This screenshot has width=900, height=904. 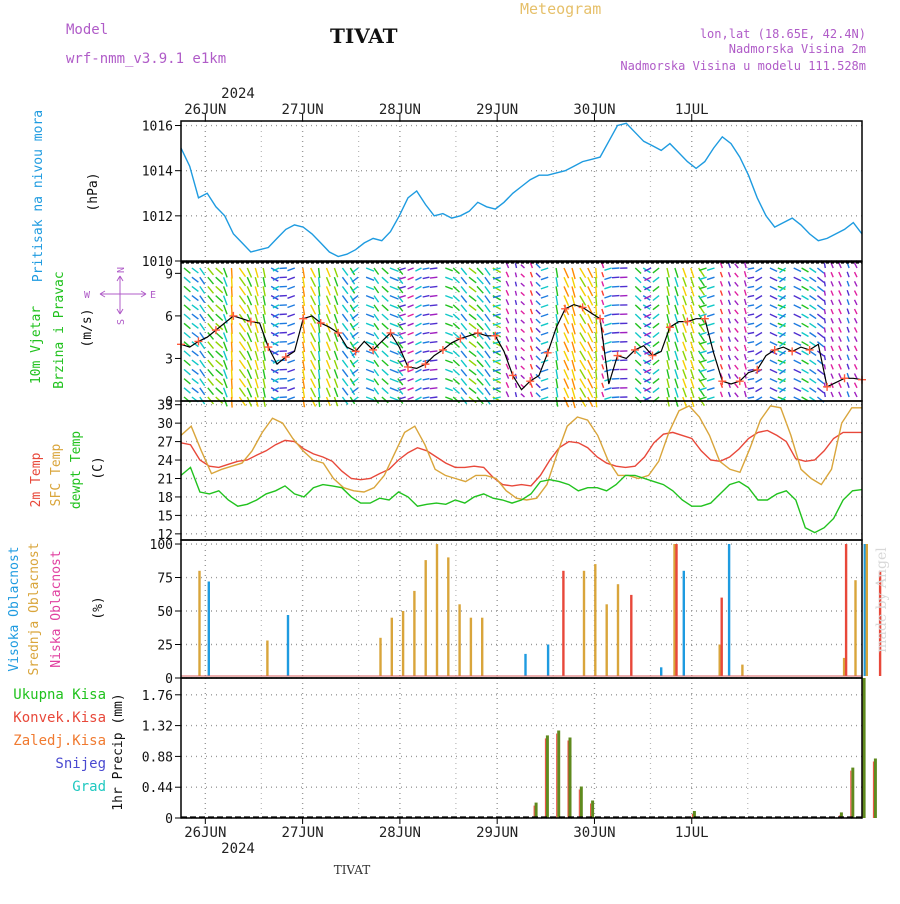 What do you see at coordinates (855, 628) in the screenshot?
I see `cloud-bar` at bounding box center [855, 628].